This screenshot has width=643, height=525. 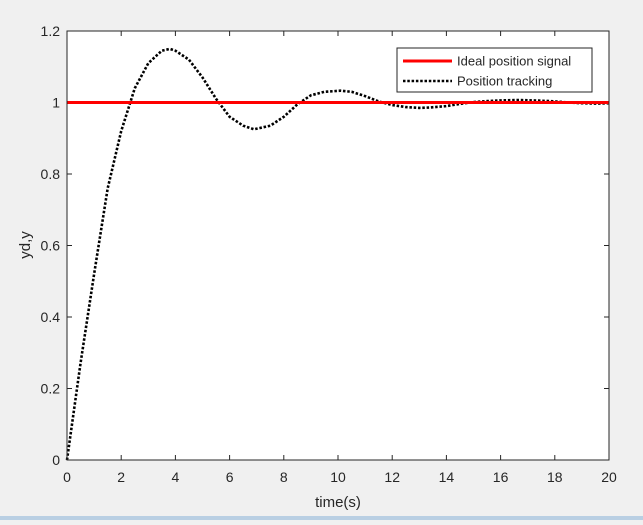 What do you see at coordinates (555, 477) in the screenshot?
I see `x-tick-label: 18` at bounding box center [555, 477].